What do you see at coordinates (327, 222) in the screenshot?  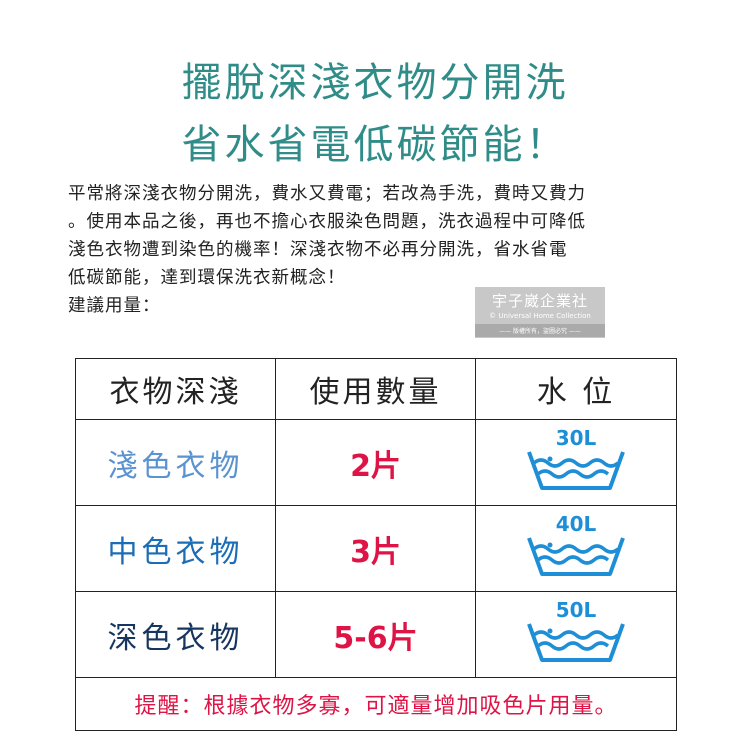 I see `description-line: 。使用本品之後，再也不擔心衣服染色問題，洗衣過程中可降低` at bounding box center [327, 222].